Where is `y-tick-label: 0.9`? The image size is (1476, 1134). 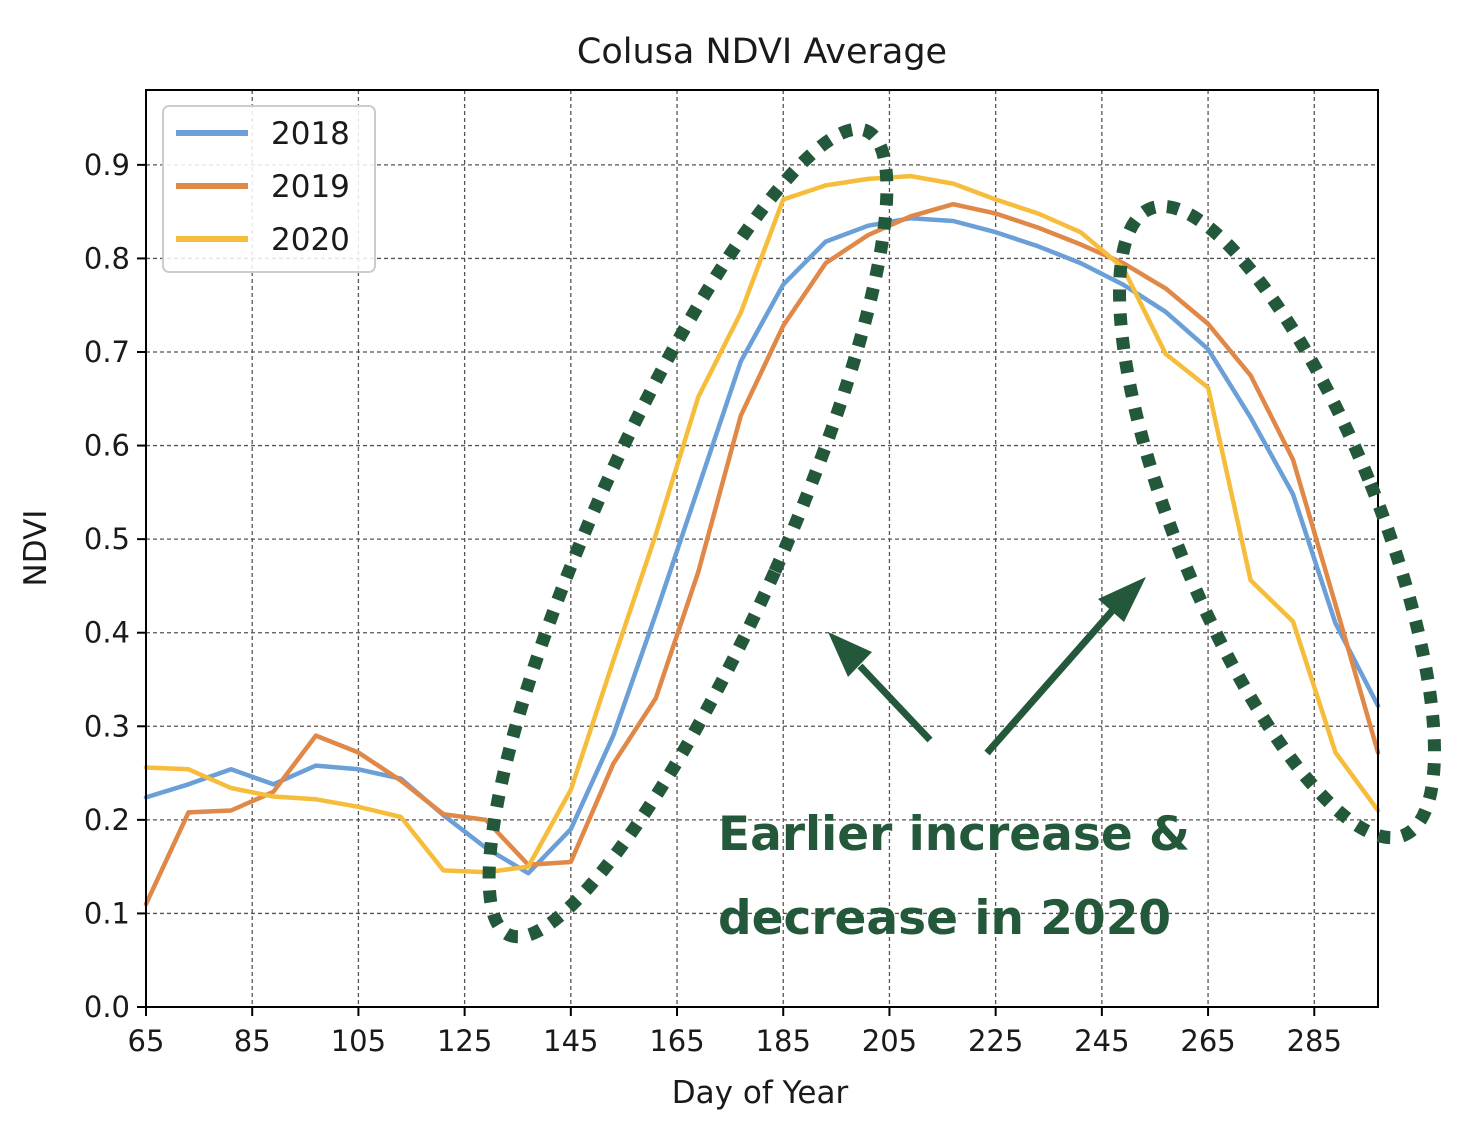 y-tick-label: 0.9 is located at coordinates (107, 165).